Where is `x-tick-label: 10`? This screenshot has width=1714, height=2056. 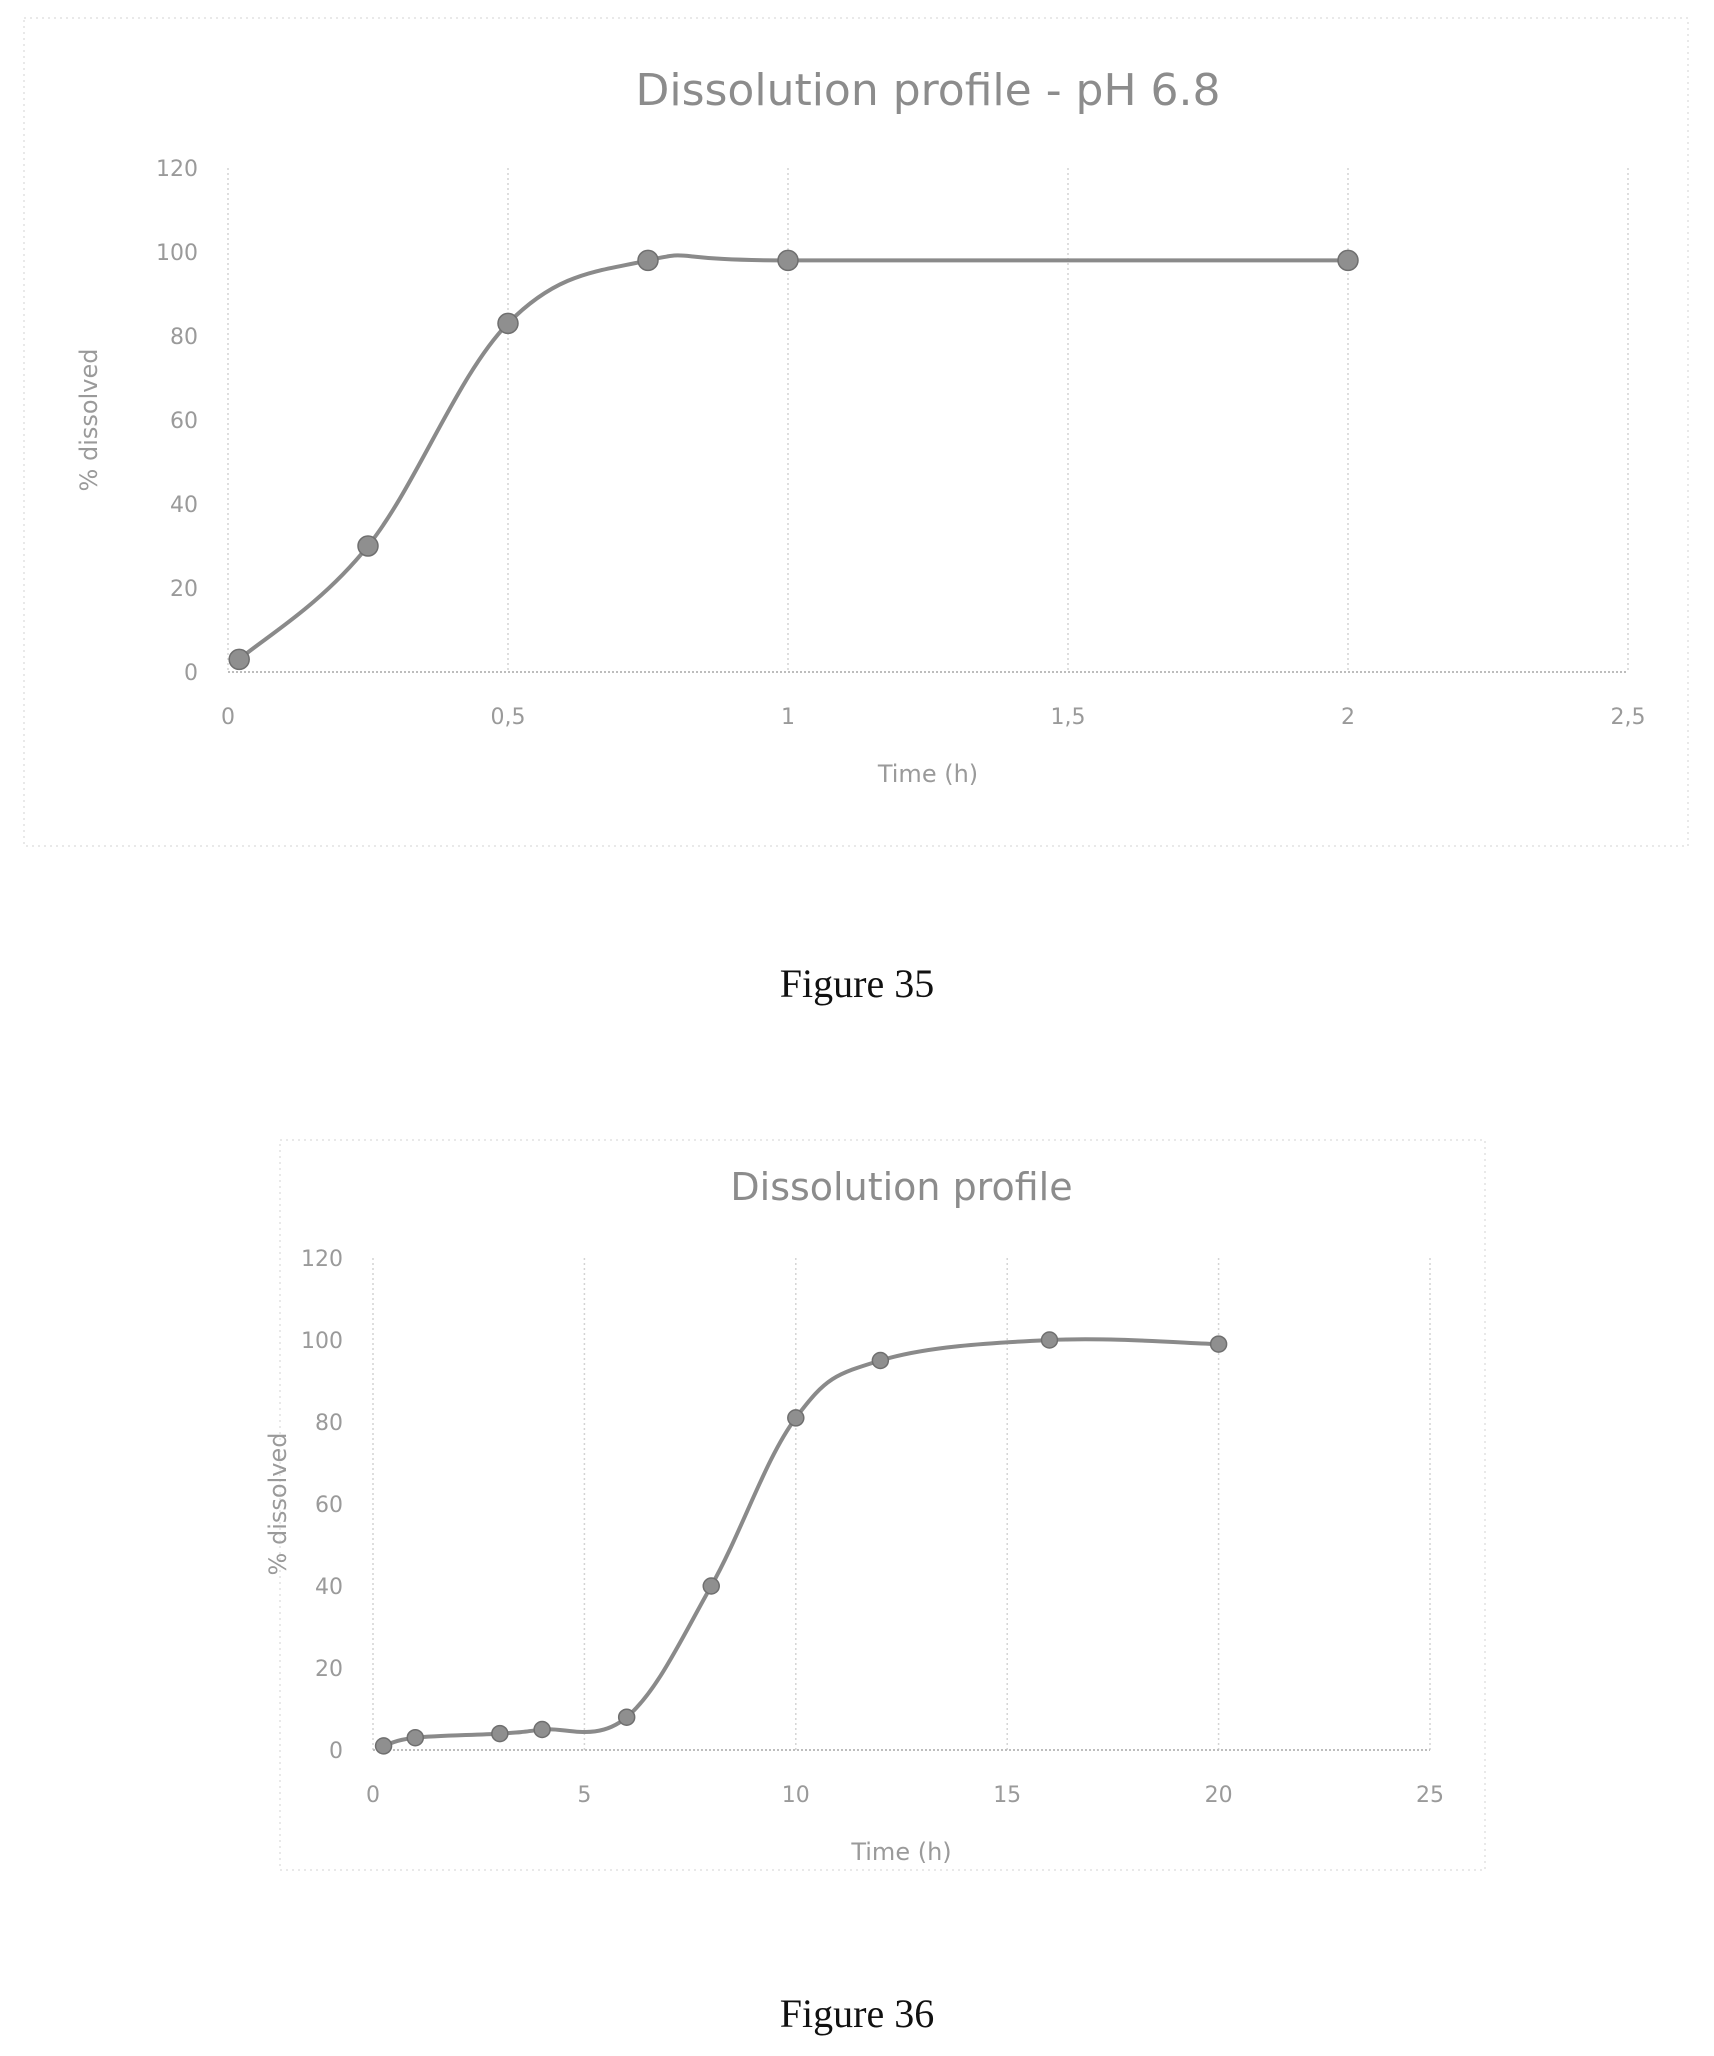
x-tick-label: 10 is located at coordinates (796, 1795).